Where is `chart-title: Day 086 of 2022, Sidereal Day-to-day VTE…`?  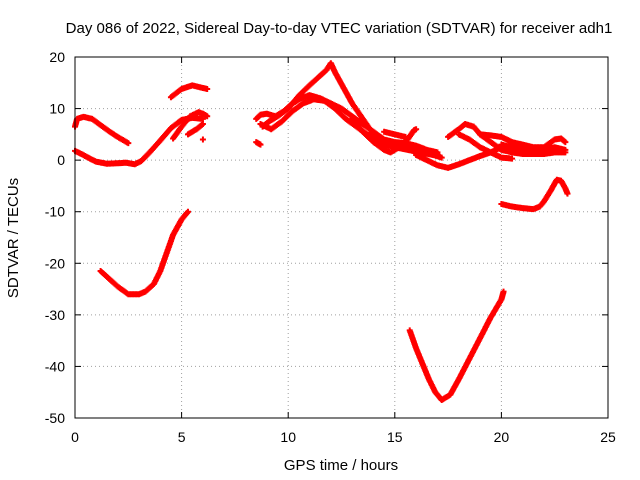 chart-title: Day 086 of 2022, Sidereal Day-to-day VTE… is located at coordinates (339, 28).